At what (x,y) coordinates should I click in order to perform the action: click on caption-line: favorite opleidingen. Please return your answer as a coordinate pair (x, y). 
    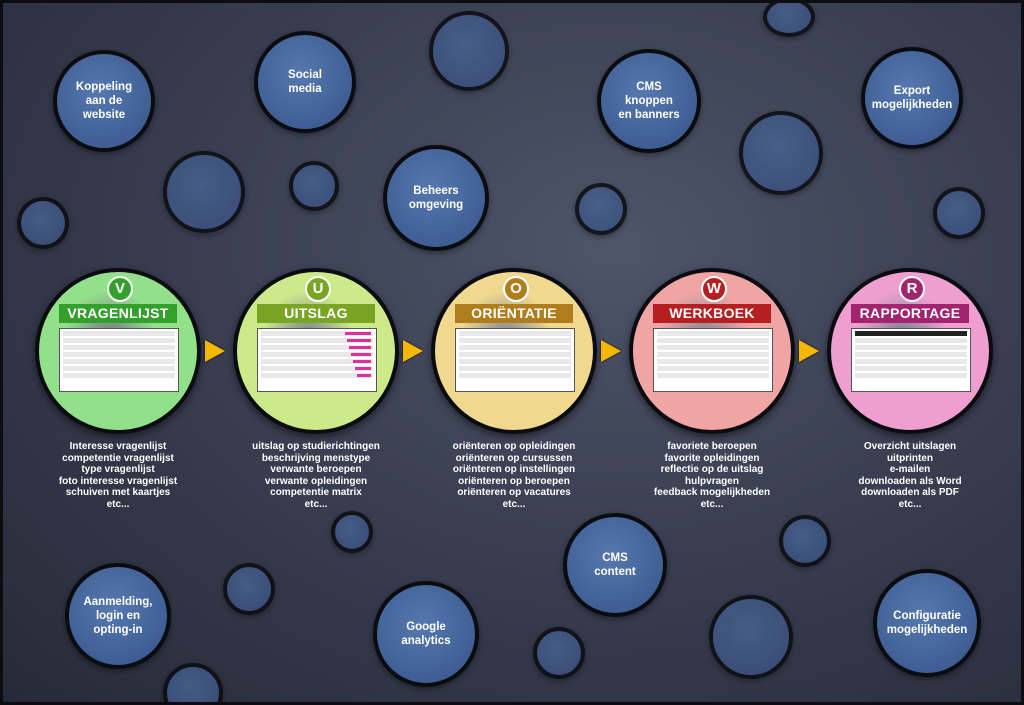
    Looking at the image, I should click on (712, 458).